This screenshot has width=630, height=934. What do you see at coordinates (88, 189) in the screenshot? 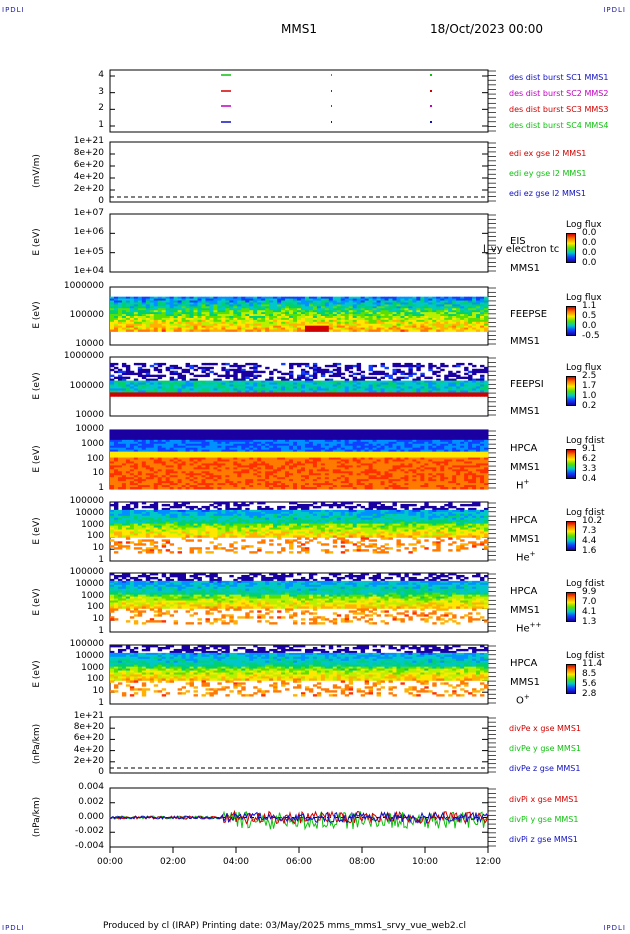
I see `y-tick-label: 2e+20` at bounding box center [88, 189].